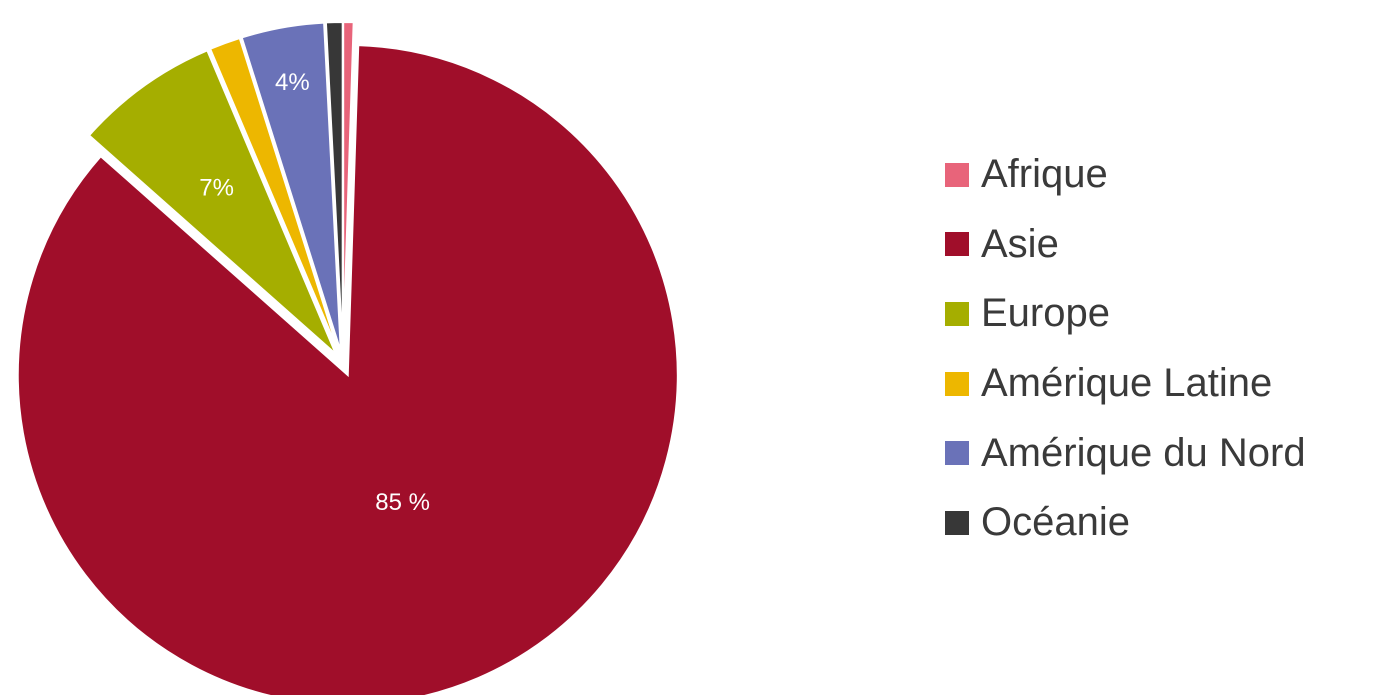 Image resolution: width=1385 pixels, height=695 pixels. I want to click on pie-slice-oceanie, so click(334, 187).